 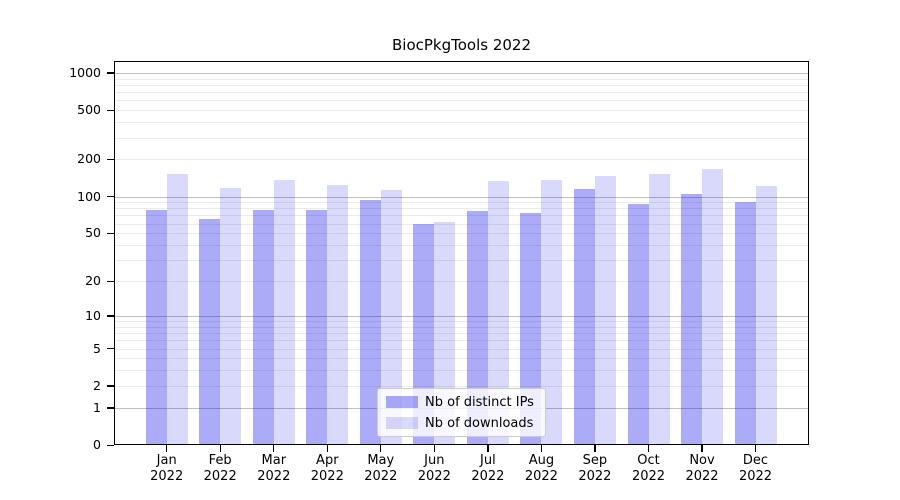 I want to click on y-tick-label-1000: 1000, so click(x=85, y=72).